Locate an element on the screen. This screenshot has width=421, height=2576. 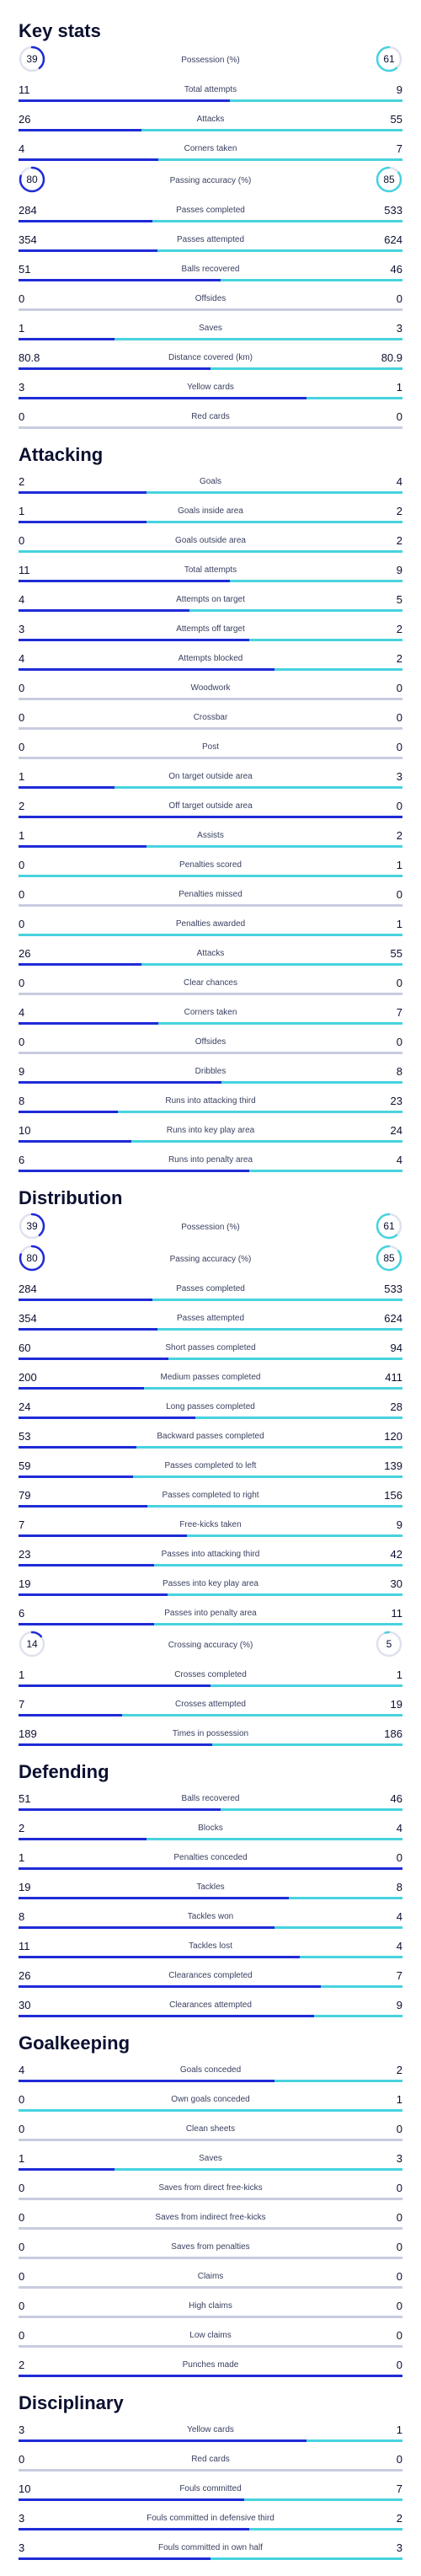
stat-label: Passes into penalty area is located at coordinates (210, 1614).